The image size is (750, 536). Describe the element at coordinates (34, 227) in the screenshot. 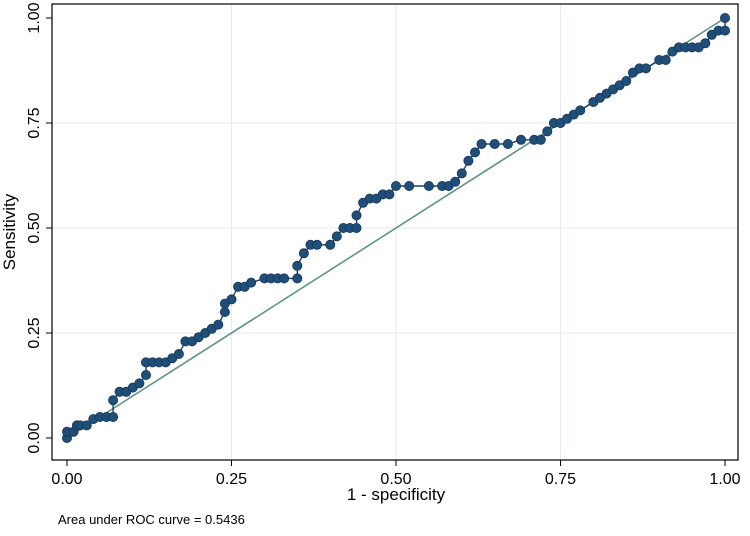

I see `y-tick-label: 0.50` at that location.